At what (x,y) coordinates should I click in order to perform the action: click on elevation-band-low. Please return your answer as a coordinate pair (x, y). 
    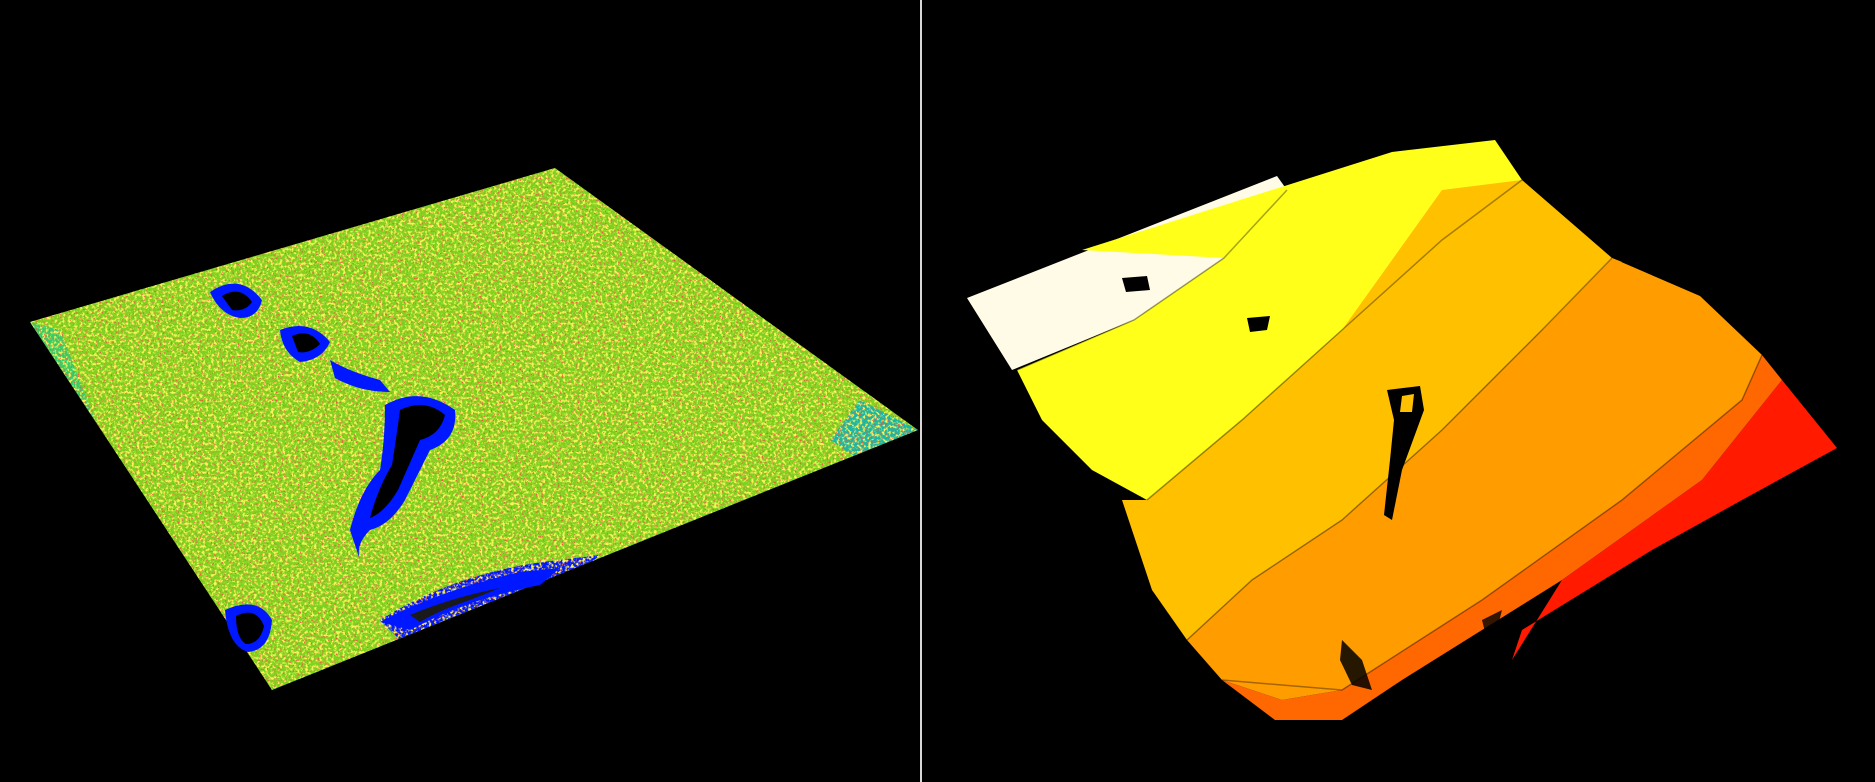
    Looking at the image, I should click on (1269, 320).